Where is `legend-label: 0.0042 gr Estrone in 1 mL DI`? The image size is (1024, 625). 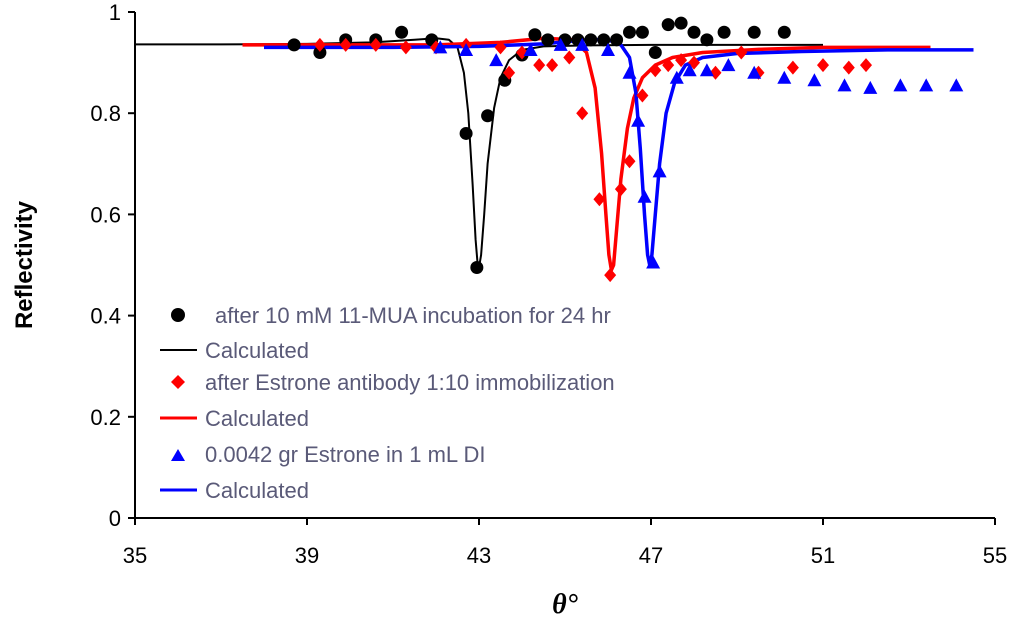 legend-label: 0.0042 gr Estrone in 1 mL DI is located at coordinates (345, 454).